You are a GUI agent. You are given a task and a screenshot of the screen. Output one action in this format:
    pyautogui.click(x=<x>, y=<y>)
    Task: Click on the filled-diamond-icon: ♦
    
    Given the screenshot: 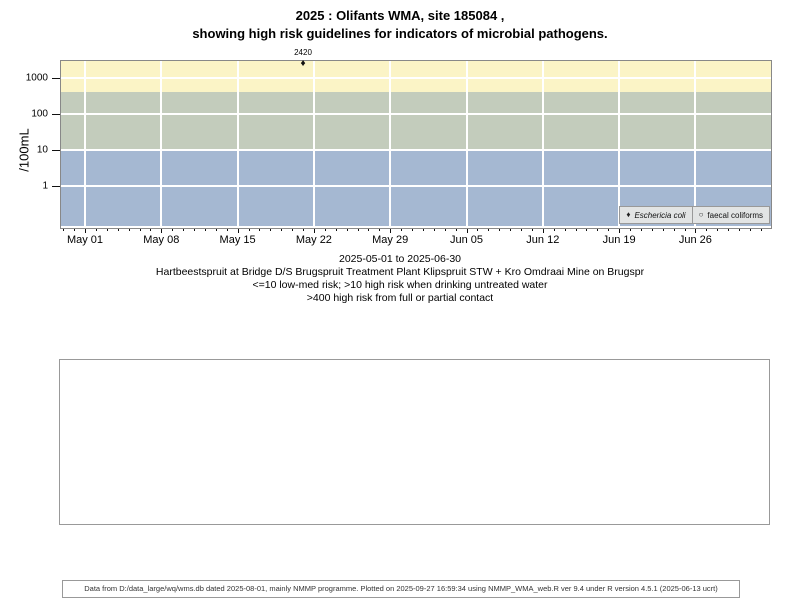 What is the action you would take?
    pyautogui.click(x=628, y=214)
    